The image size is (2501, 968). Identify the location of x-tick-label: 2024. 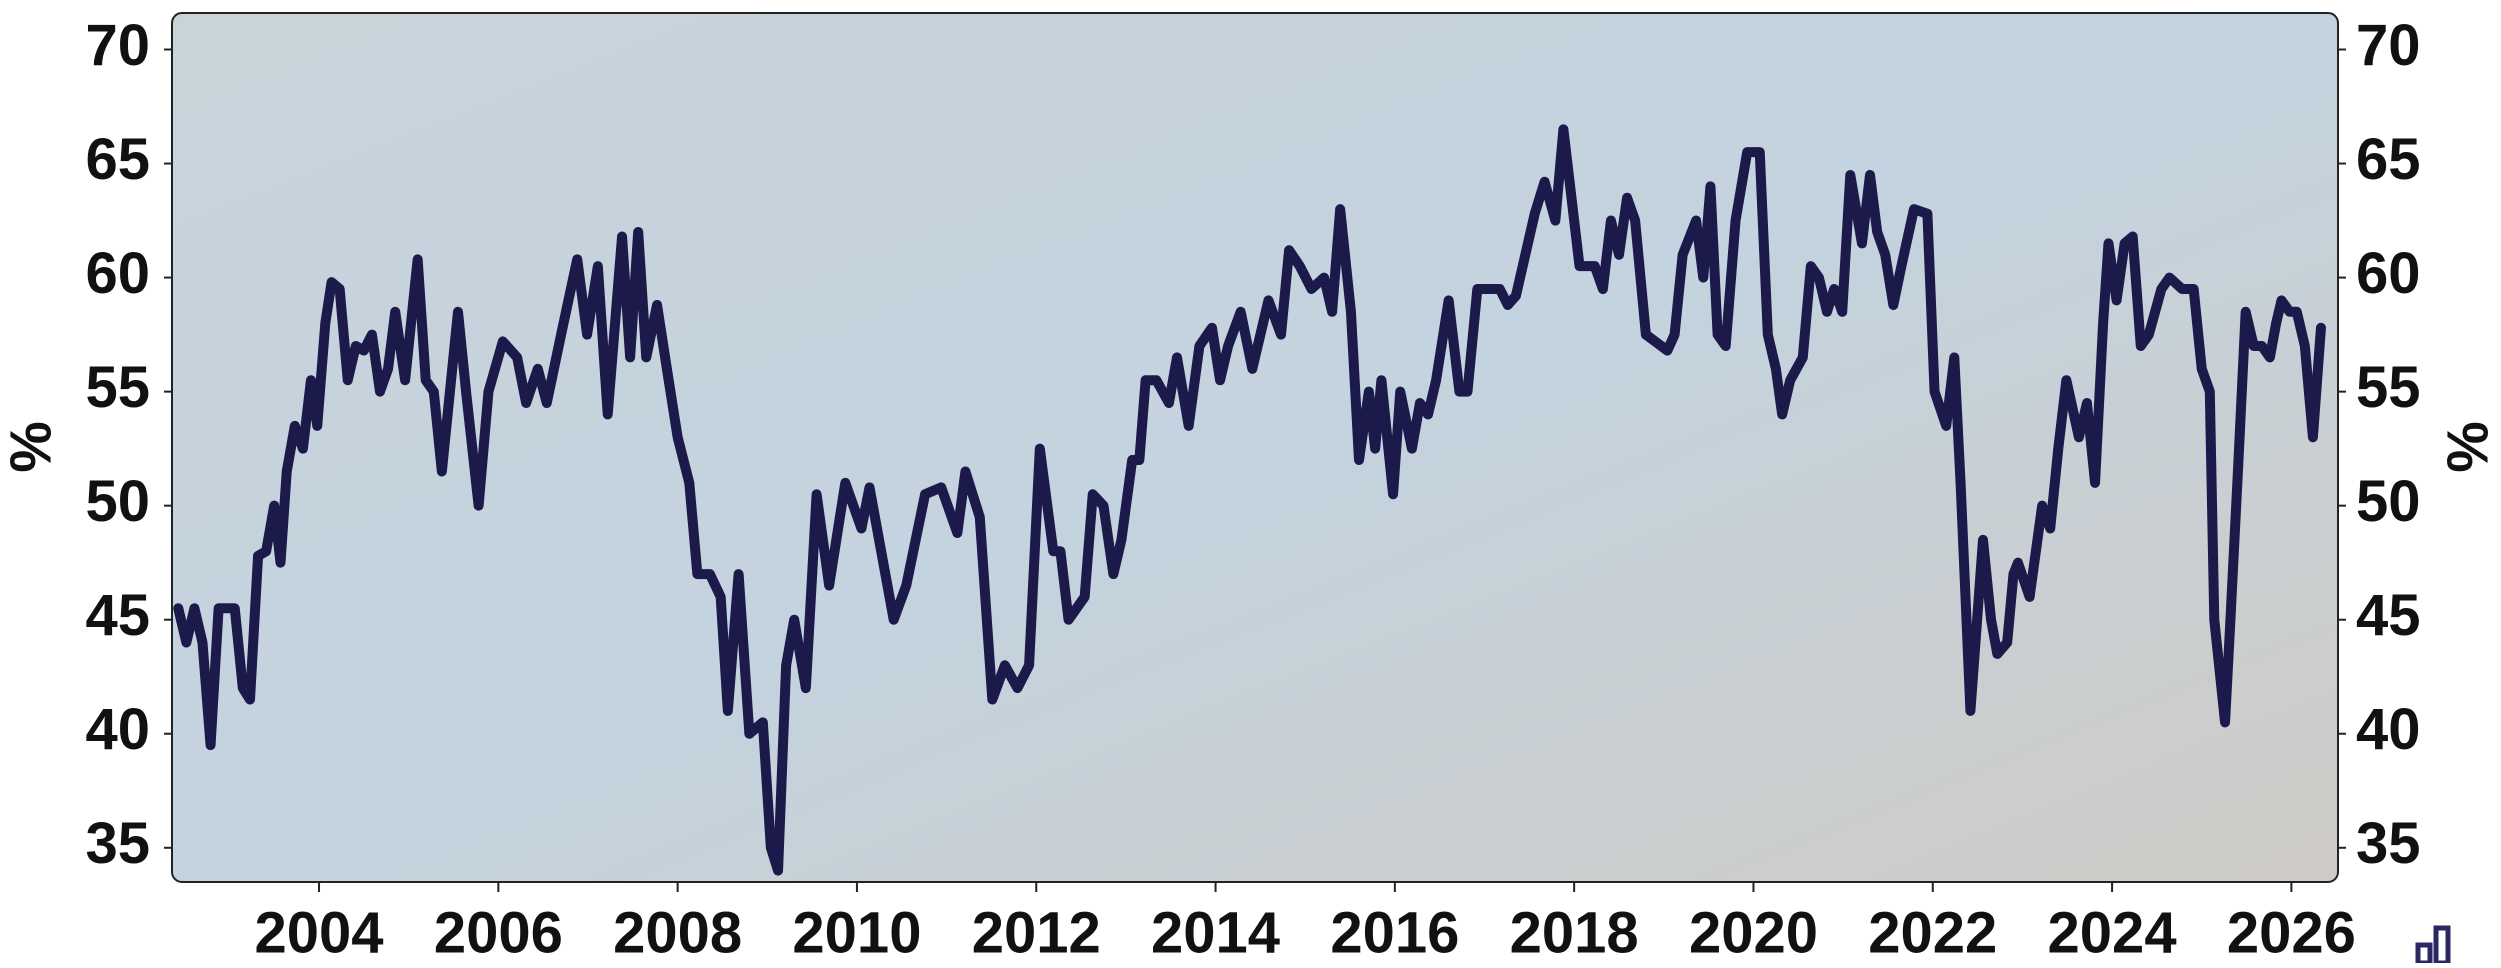
(2112, 931).